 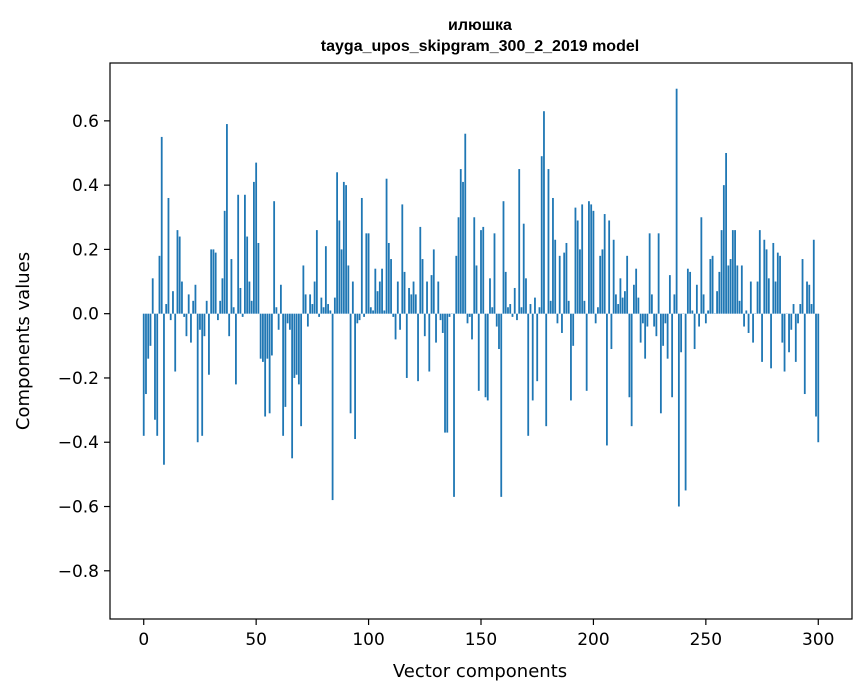 I want to click on y-tick-label: 0.6, so click(x=85, y=122).